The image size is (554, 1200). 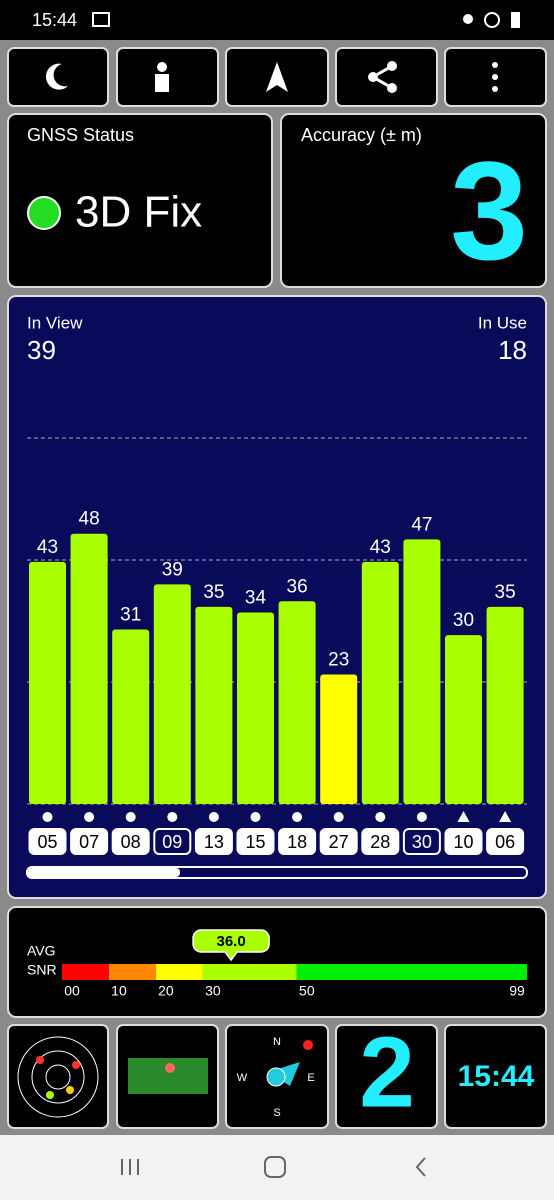 What do you see at coordinates (89, 519) in the screenshot?
I see `snr-label: 48` at bounding box center [89, 519].